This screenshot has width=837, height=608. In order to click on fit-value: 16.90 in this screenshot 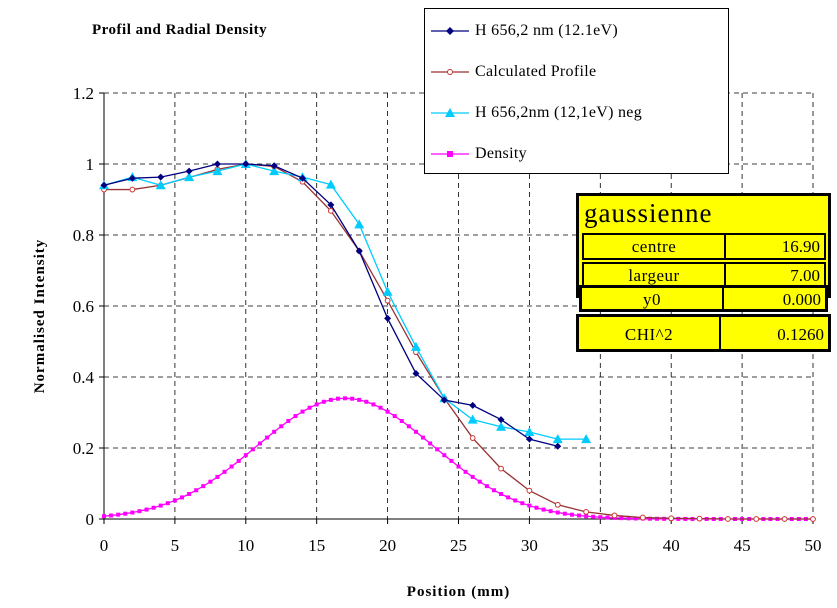, I will do `click(800, 246)`.